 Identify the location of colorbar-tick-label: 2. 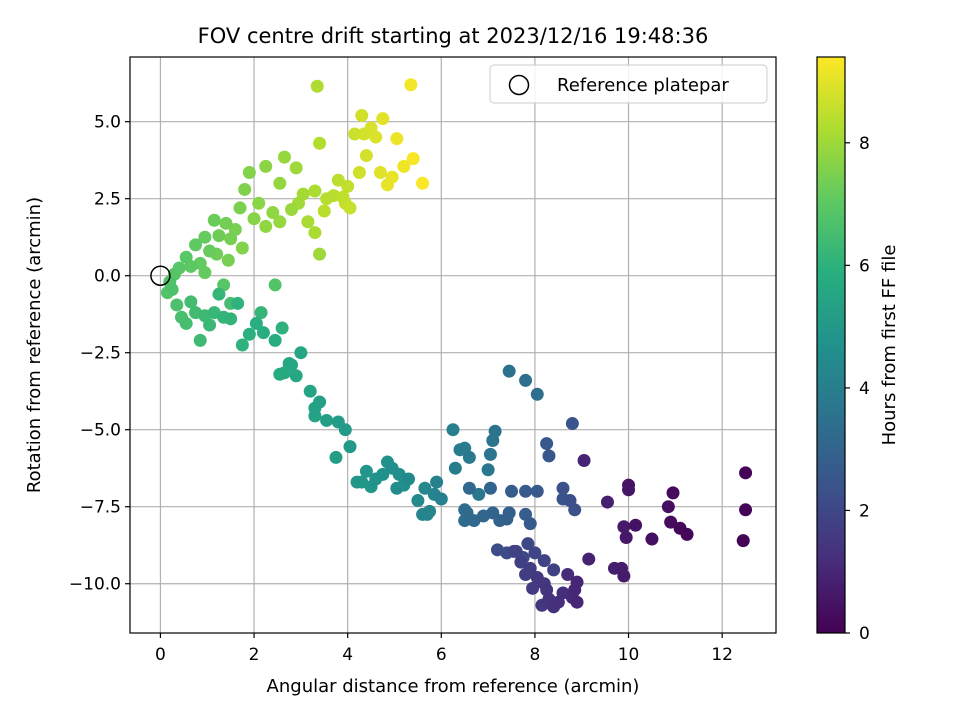
(864, 511).